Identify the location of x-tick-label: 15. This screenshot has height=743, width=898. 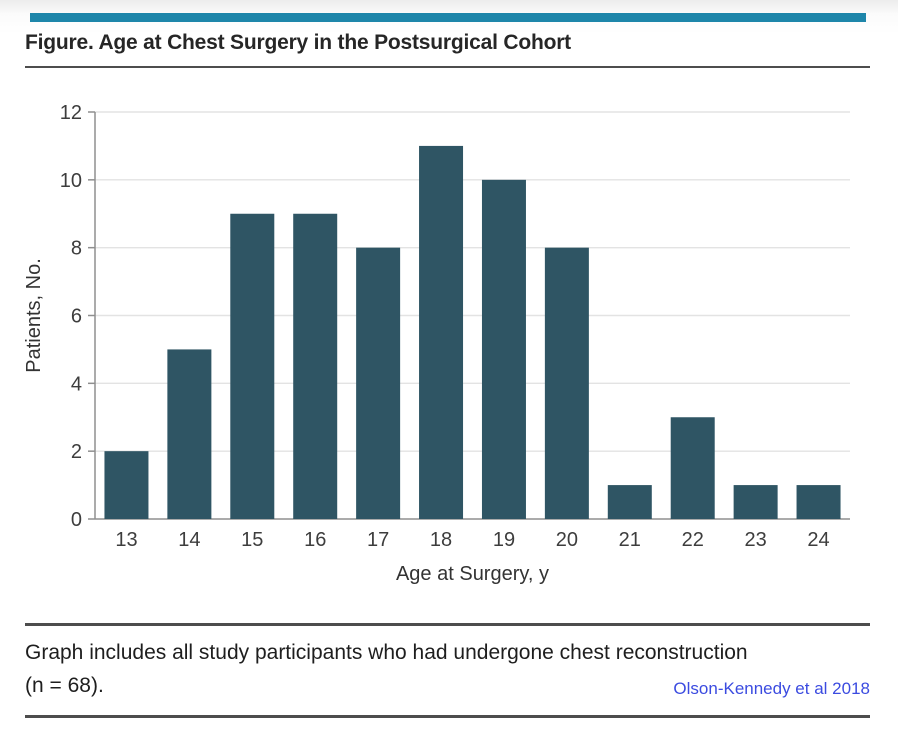
(252, 540).